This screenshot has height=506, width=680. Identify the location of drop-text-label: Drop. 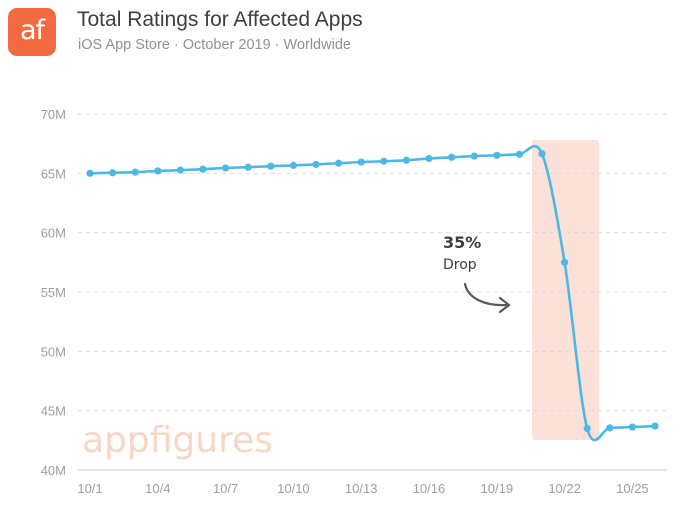
(460, 265).